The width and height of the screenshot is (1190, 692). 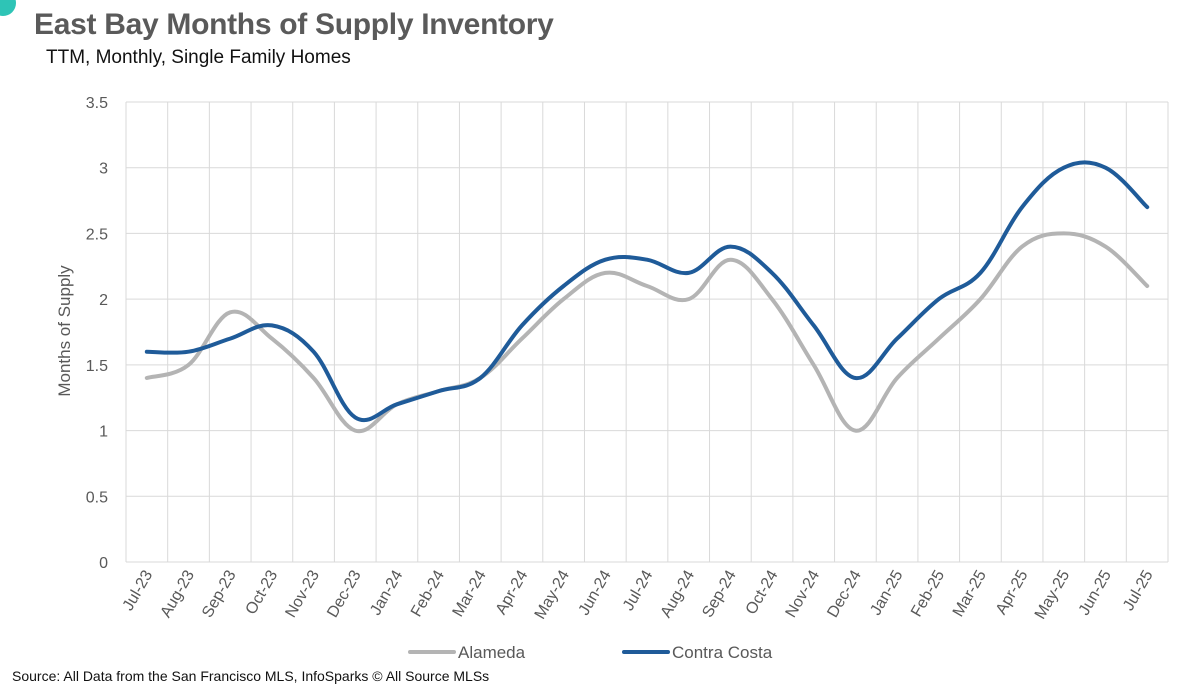 What do you see at coordinates (844, 593) in the screenshot?
I see `x-tick-label: Dec-24` at bounding box center [844, 593].